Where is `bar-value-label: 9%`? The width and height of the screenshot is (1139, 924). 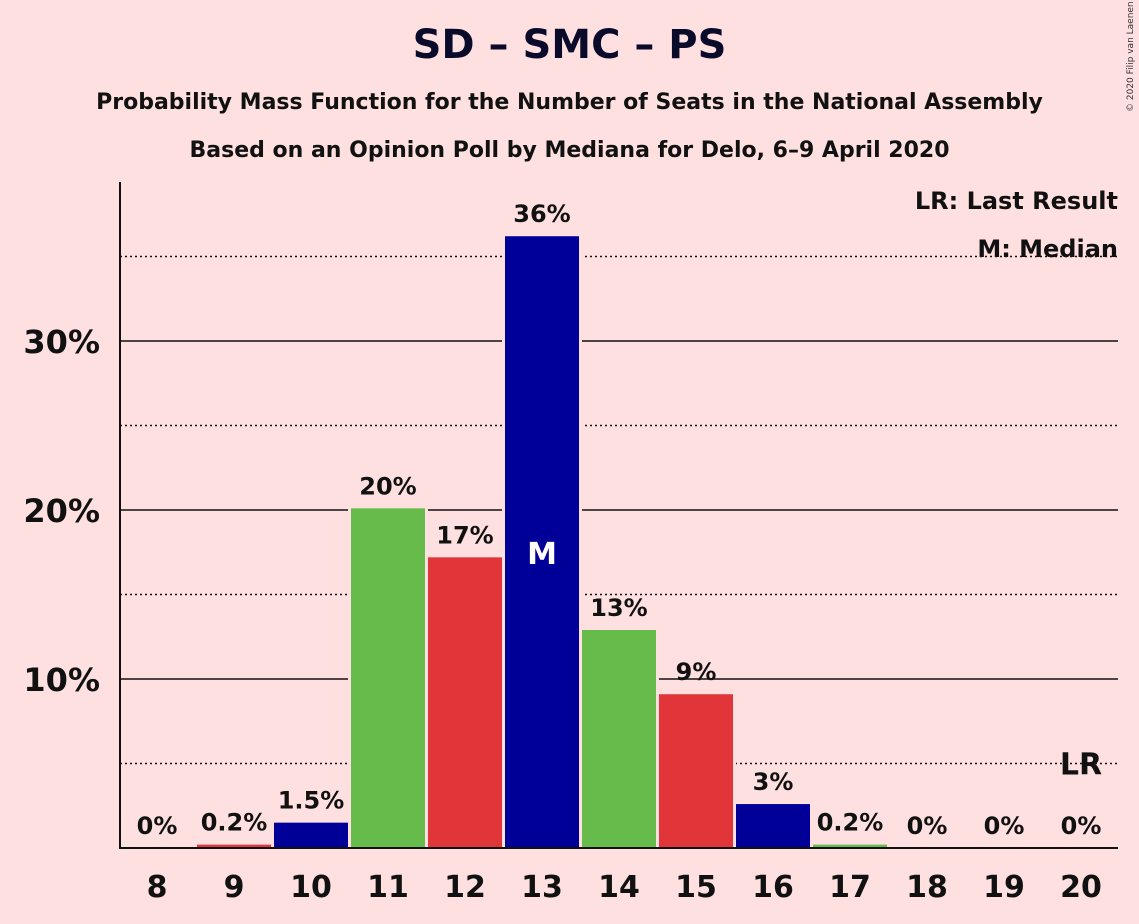 bar-value-label: 9% is located at coordinates (696, 672).